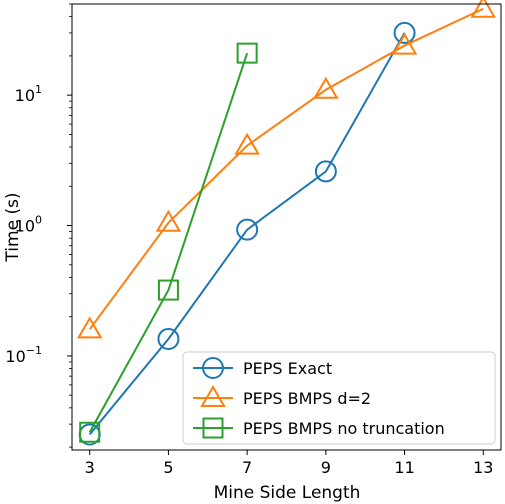 The image size is (505, 504). I want to click on legend-entry: PEPS BMPS d=2, so click(282, 396).